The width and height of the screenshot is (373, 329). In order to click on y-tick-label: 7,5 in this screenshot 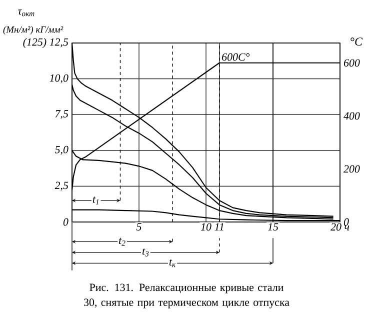, I will do `click(61, 115)`.